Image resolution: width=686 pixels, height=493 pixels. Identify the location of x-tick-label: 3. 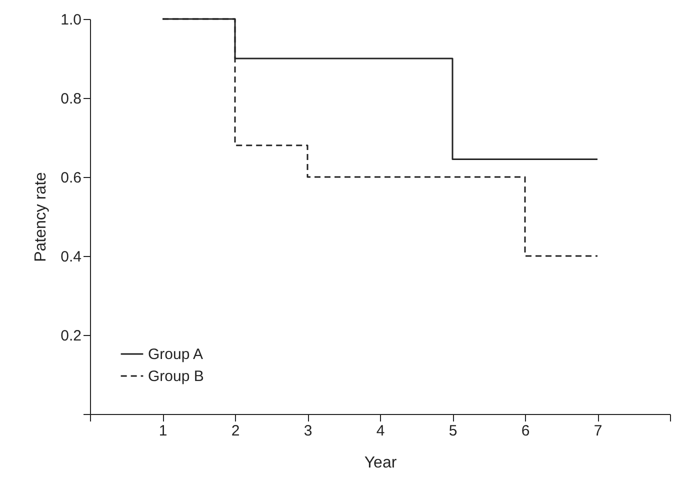
(308, 431).